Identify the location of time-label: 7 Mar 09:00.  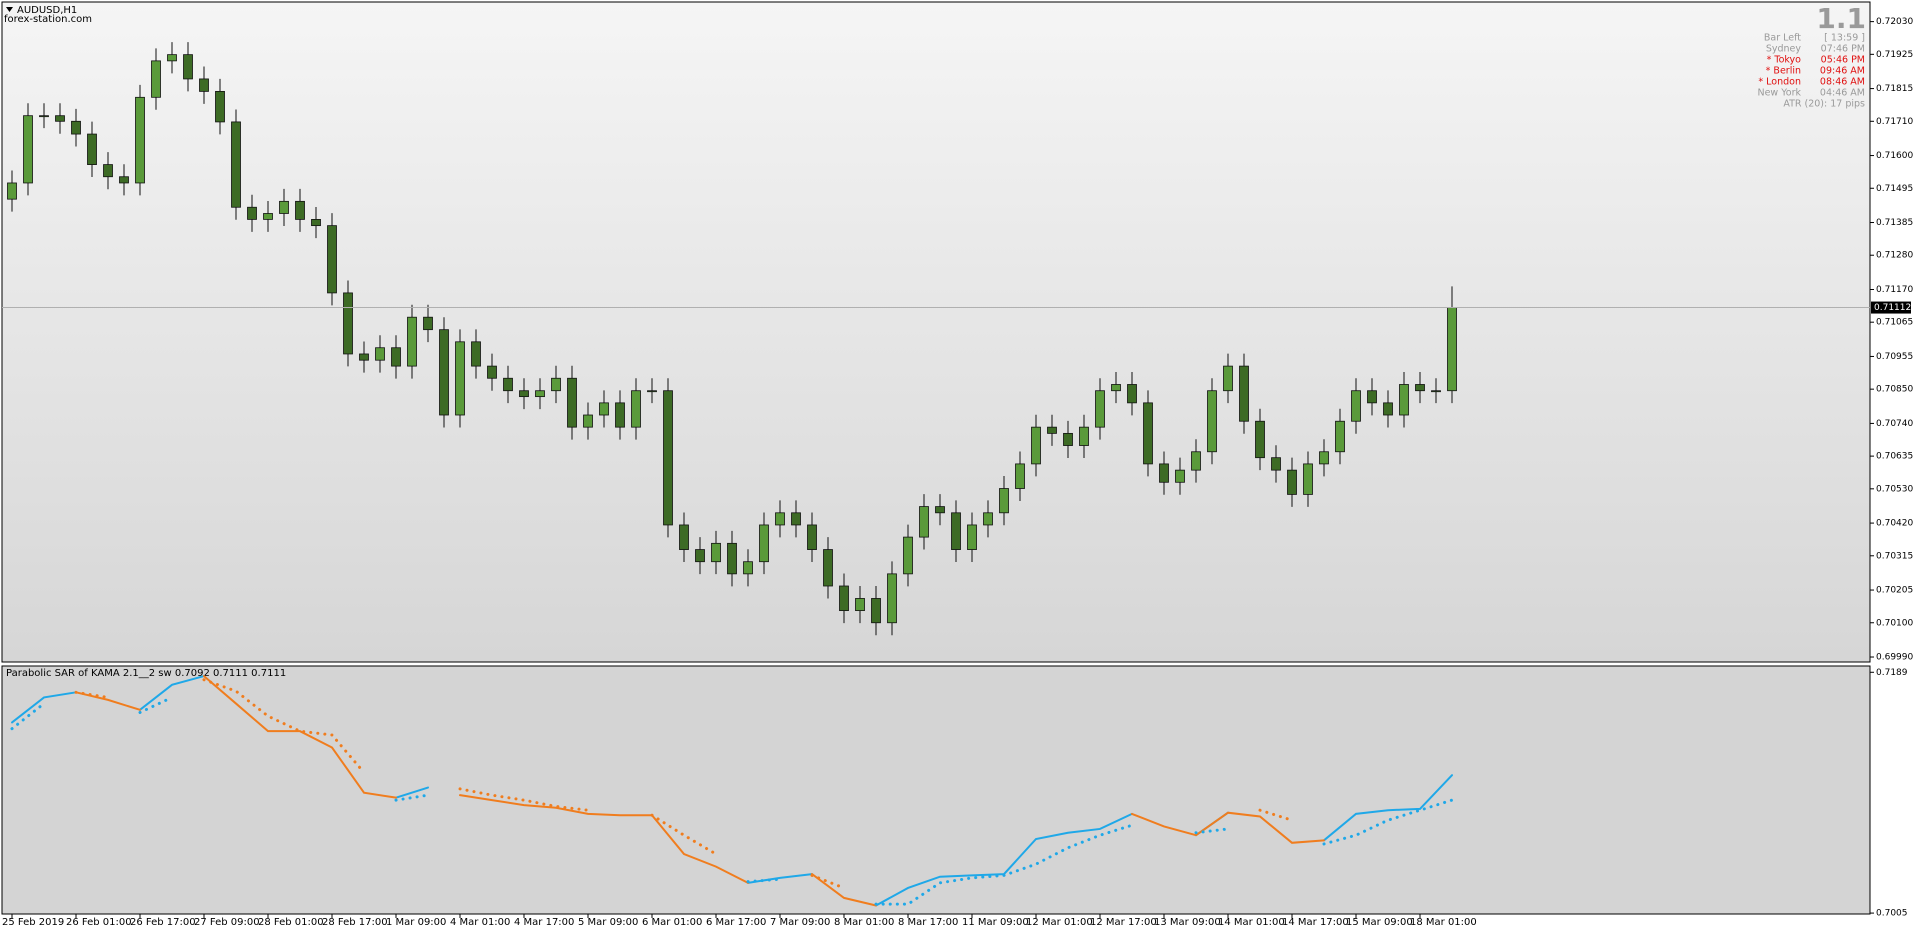
(800, 922).